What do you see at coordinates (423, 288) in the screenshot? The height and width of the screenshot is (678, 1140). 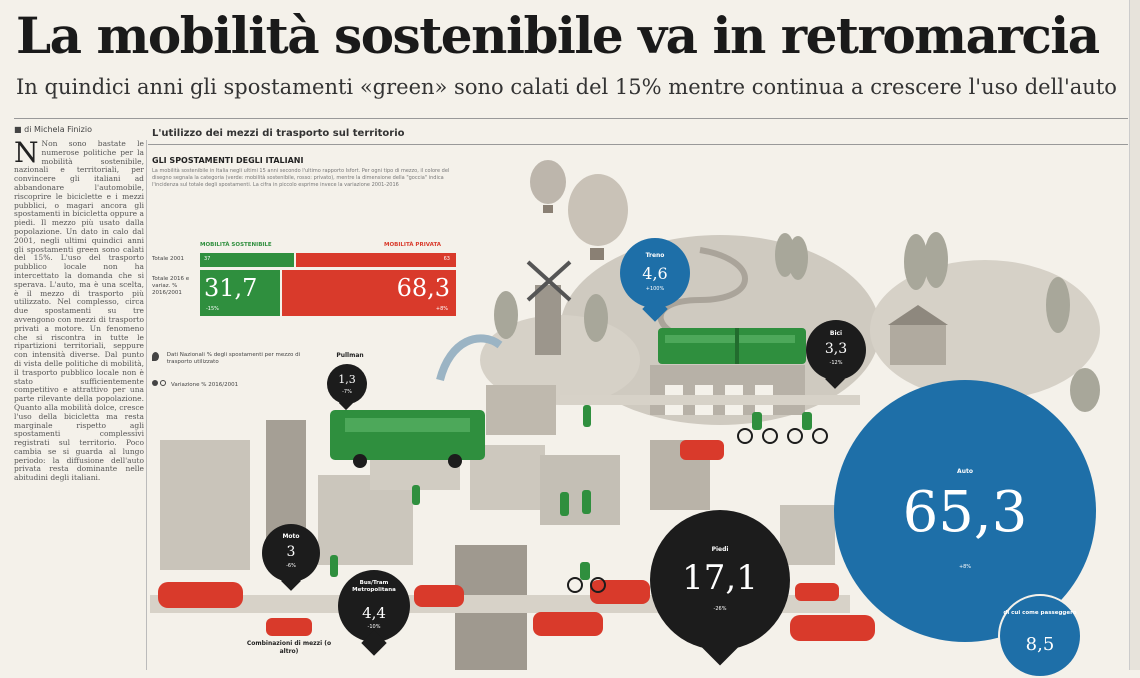 I see `value-2016-private: 68,3` at bounding box center [423, 288].